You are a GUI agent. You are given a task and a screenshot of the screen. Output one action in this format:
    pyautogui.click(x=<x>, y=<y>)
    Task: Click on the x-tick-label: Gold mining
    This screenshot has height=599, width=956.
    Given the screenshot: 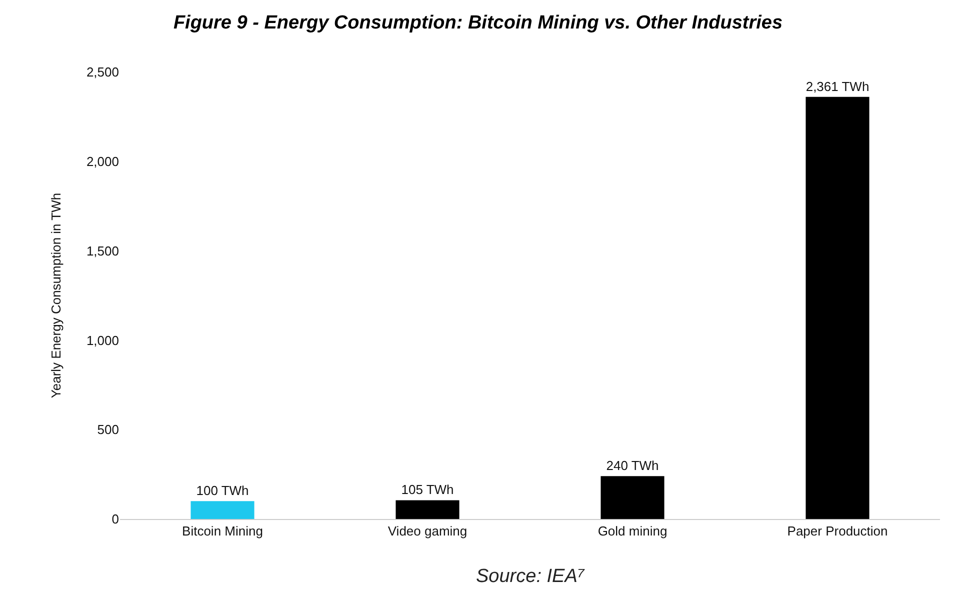 What is the action you would take?
    pyautogui.click(x=633, y=531)
    